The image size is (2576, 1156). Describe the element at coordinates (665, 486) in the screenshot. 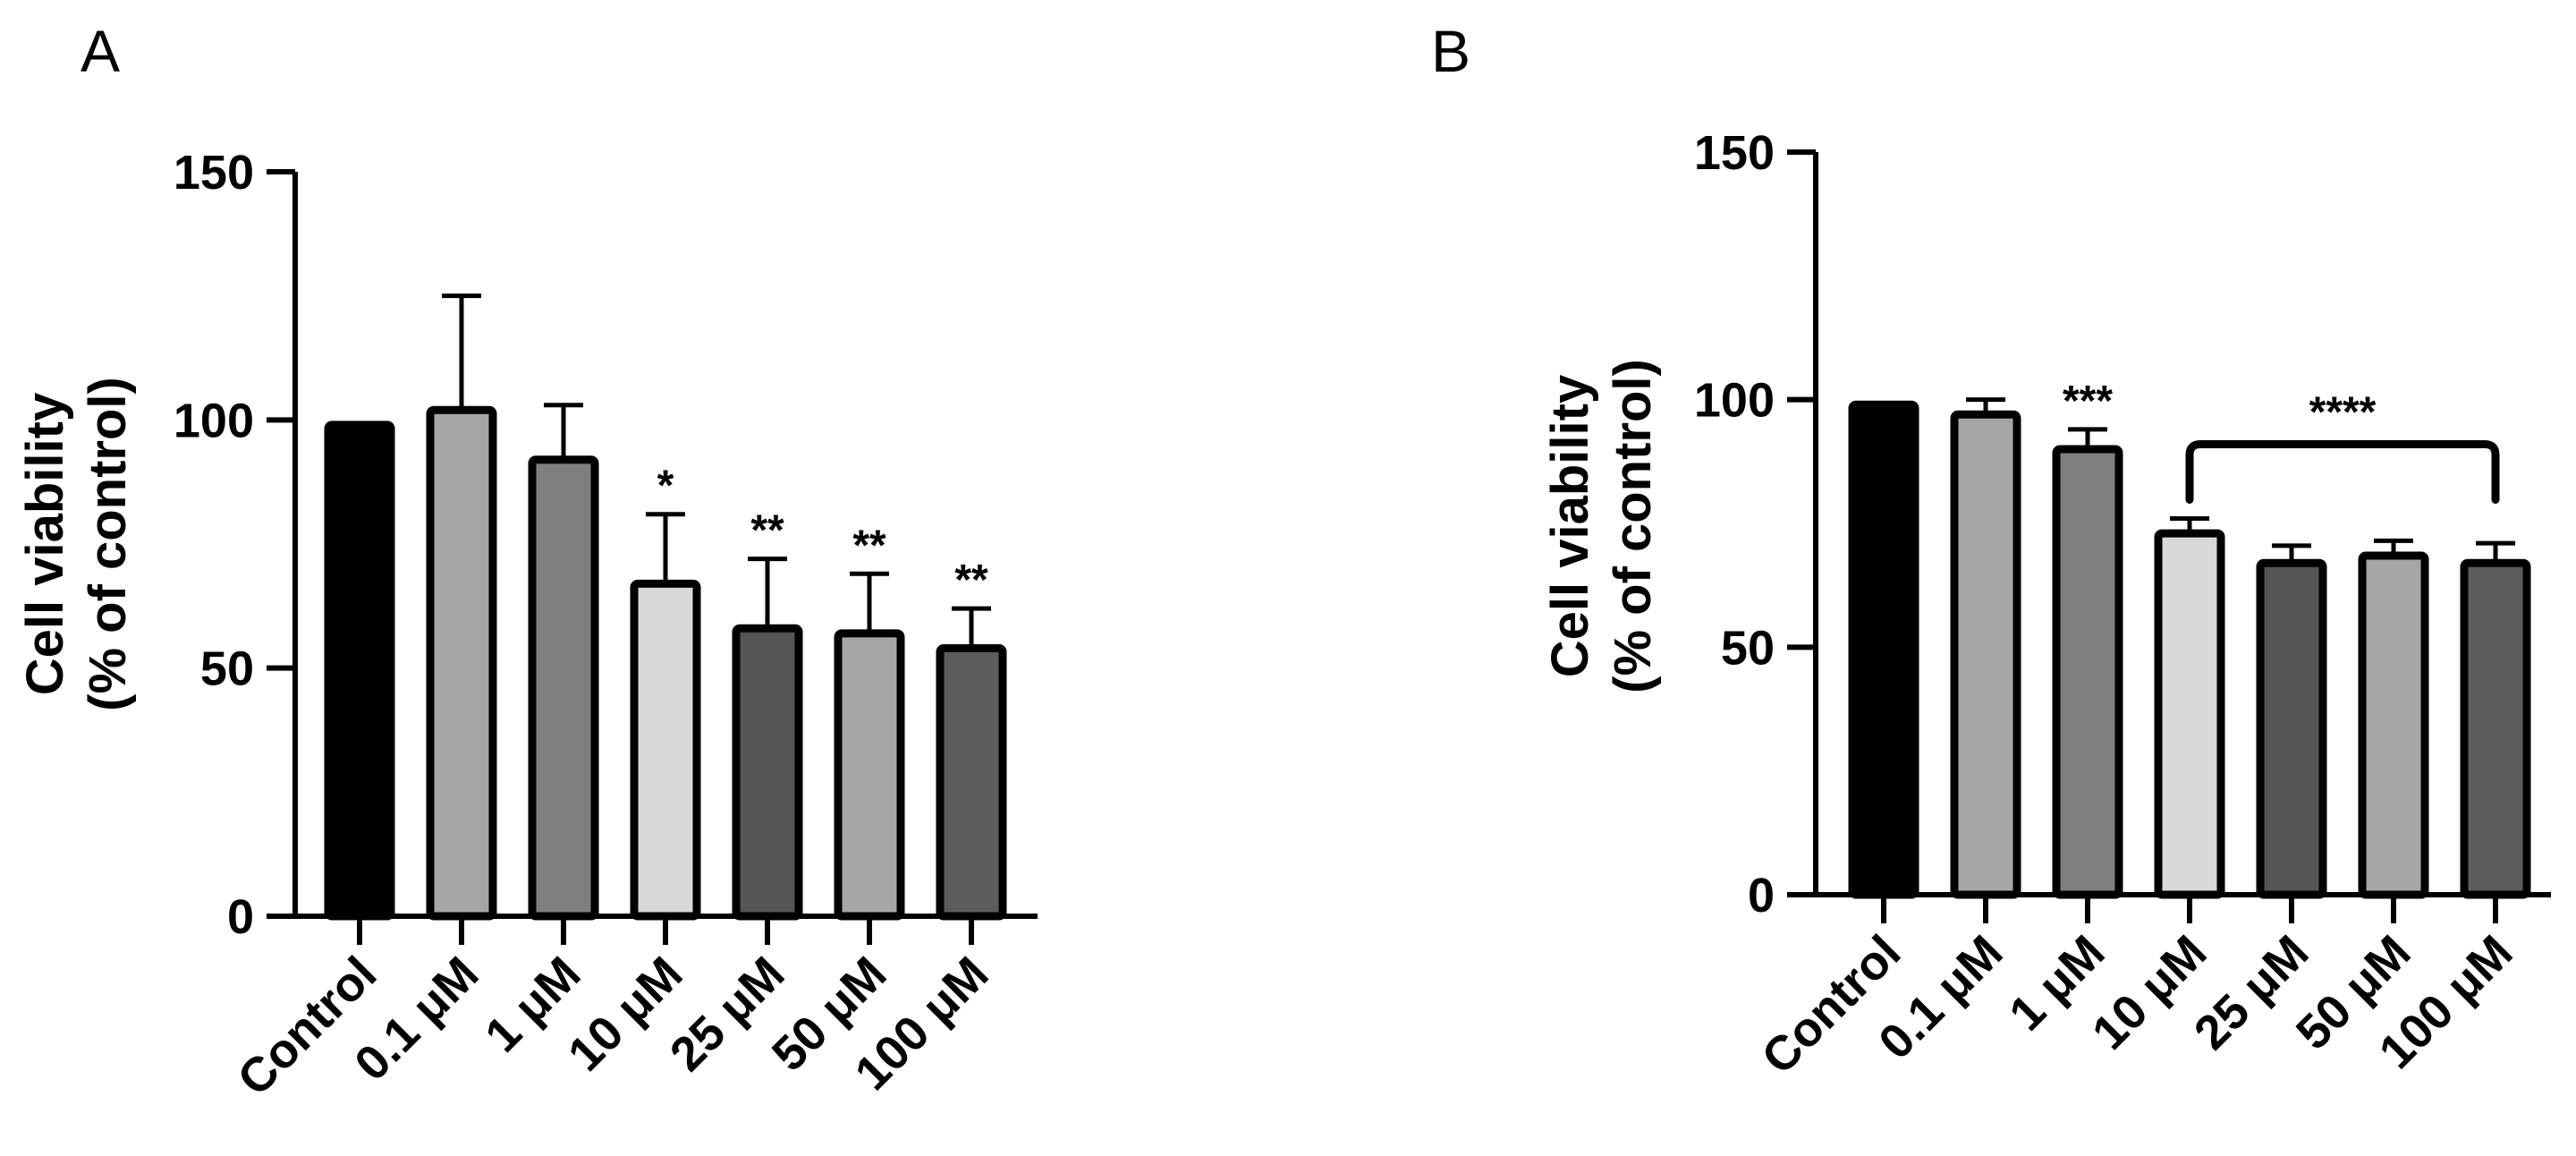

I see `significance-label-3: *` at that location.